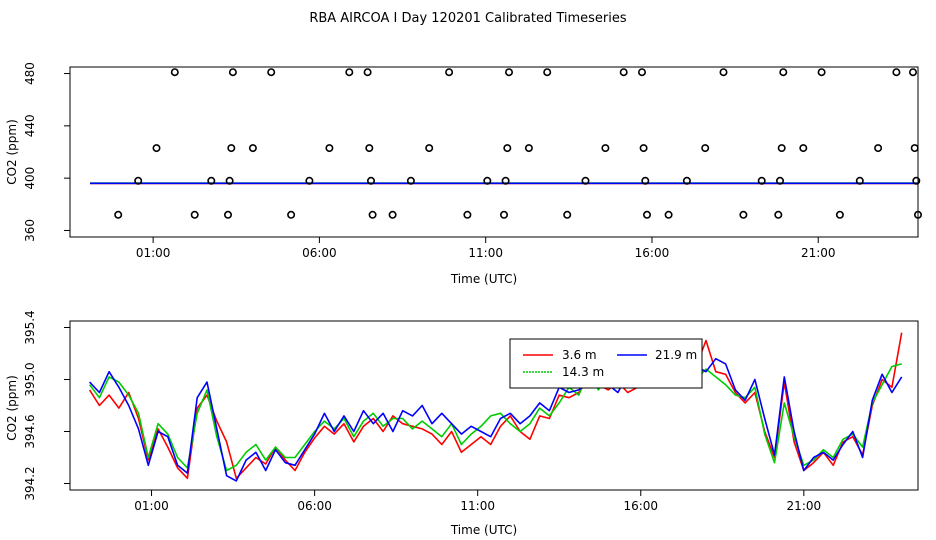 This screenshot has height=540, width=936. Describe the element at coordinates (314, 506) in the screenshot. I see `bottom-x-tick-label: 06:00` at that location.